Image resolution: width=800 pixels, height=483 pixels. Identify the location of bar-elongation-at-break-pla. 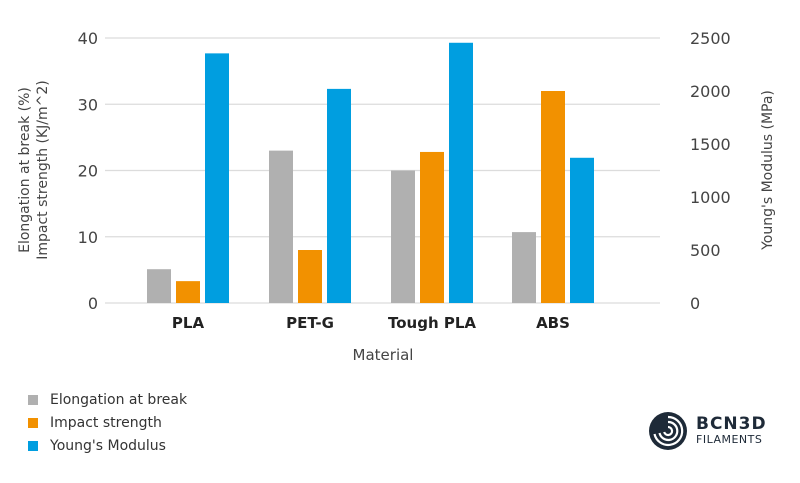
(159, 286).